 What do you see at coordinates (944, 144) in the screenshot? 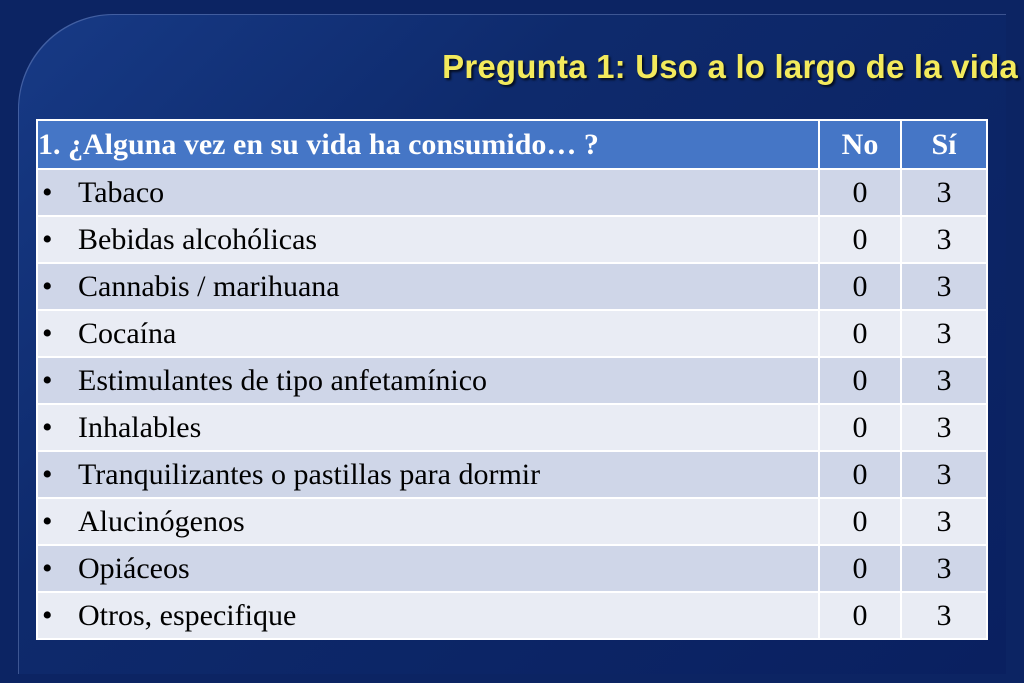
I see `header-si: Sí` at bounding box center [944, 144].